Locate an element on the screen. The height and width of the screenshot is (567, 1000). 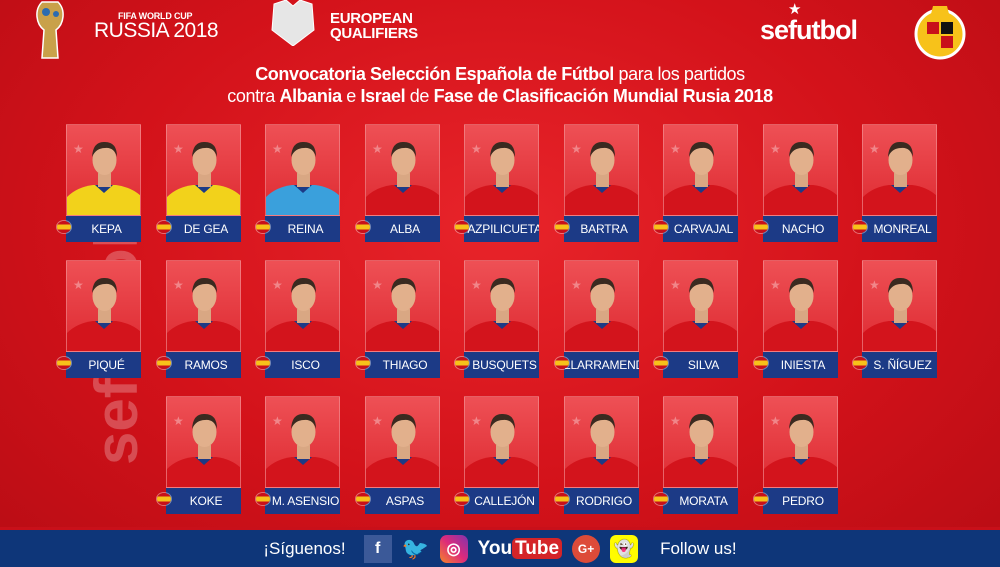
facebook-icon: f is located at coordinates (377, 548).